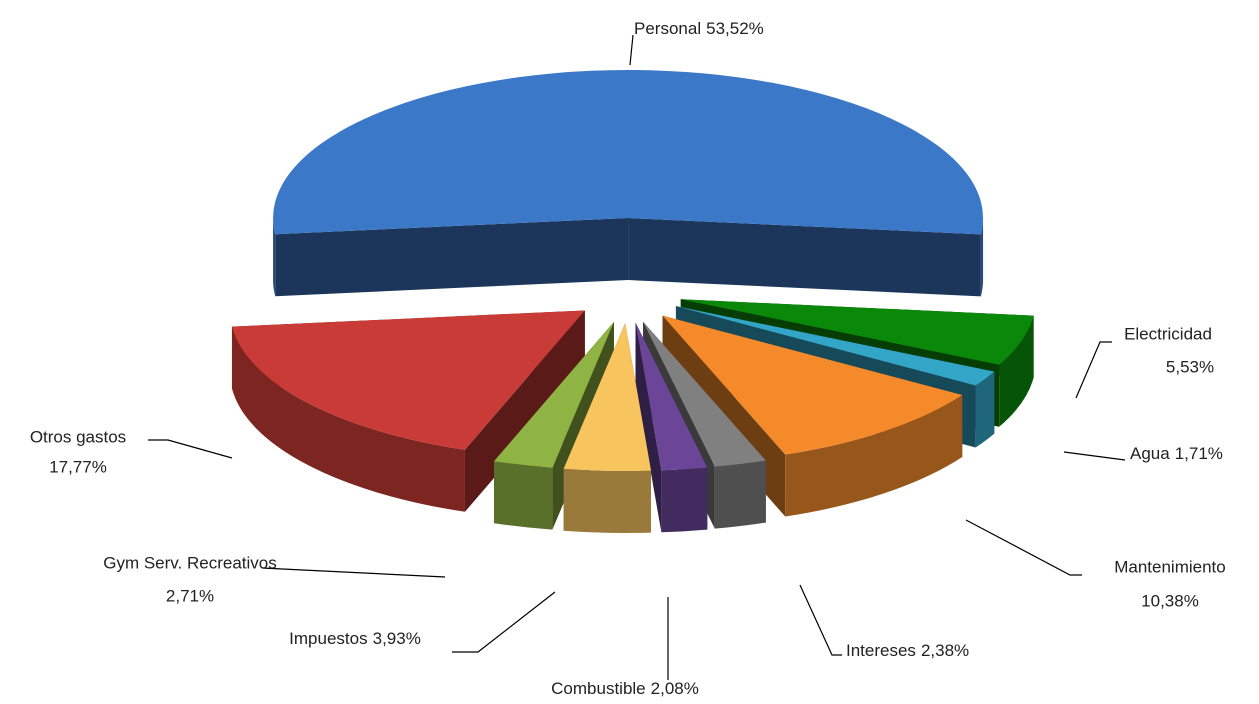 Image resolution: width=1259 pixels, height=704 pixels. I want to click on label-name: Impuestos, so click(328, 638).